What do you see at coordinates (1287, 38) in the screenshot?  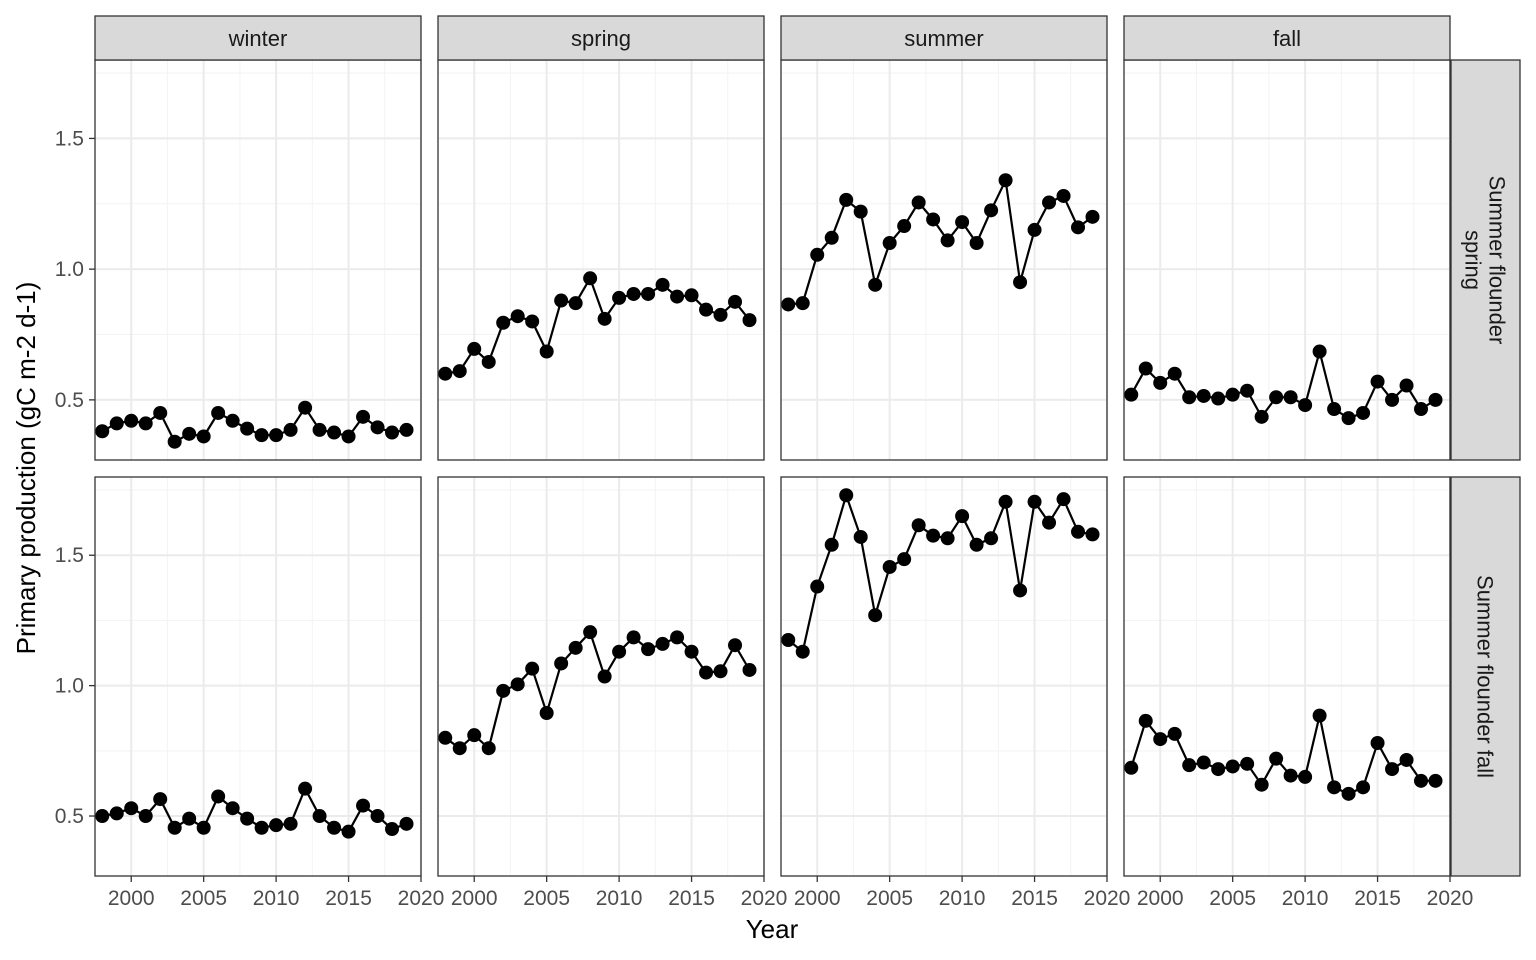 I see `strip-label-fall: fall` at bounding box center [1287, 38].